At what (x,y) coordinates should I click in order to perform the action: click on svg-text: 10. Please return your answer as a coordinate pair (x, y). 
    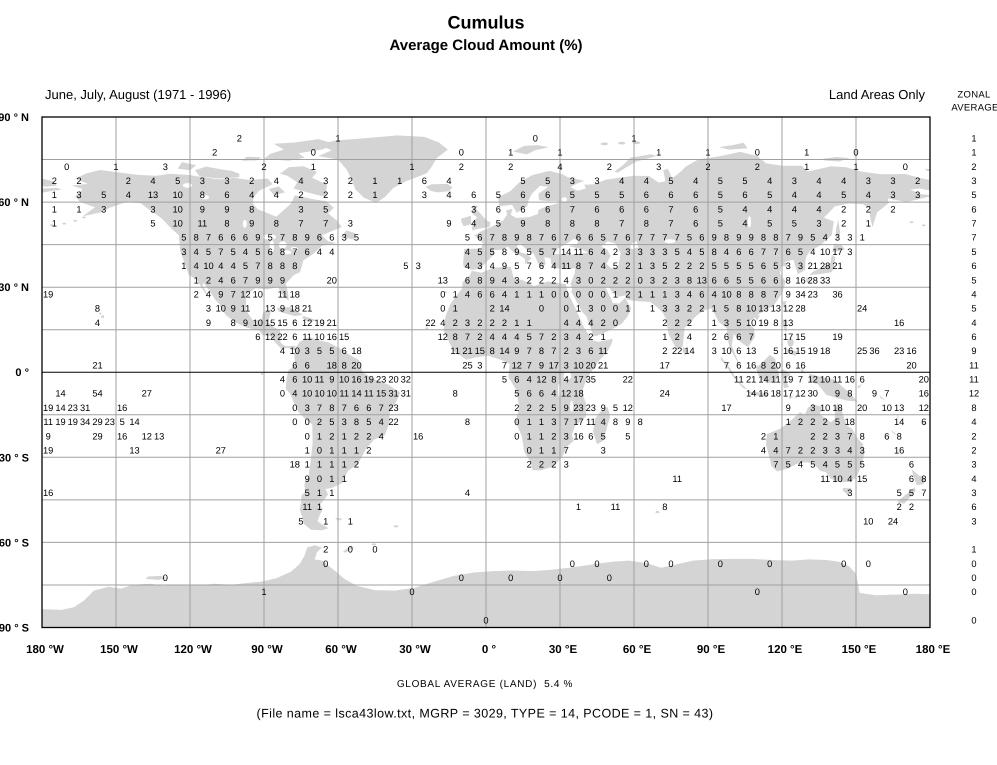
    Looking at the image, I should click on (221, 309).